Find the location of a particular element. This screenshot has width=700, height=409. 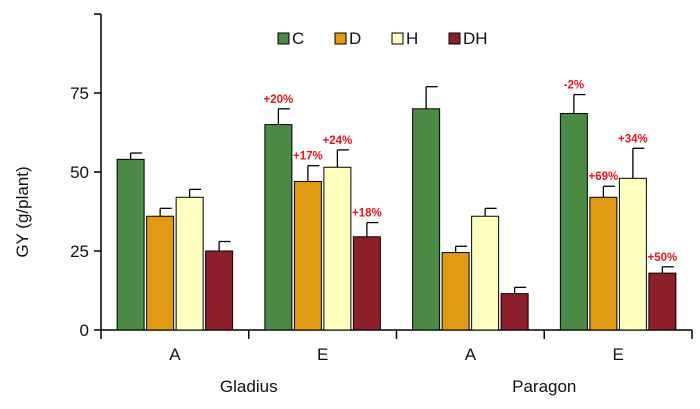

legend-swatch-h is located at coordinates (397, 38).